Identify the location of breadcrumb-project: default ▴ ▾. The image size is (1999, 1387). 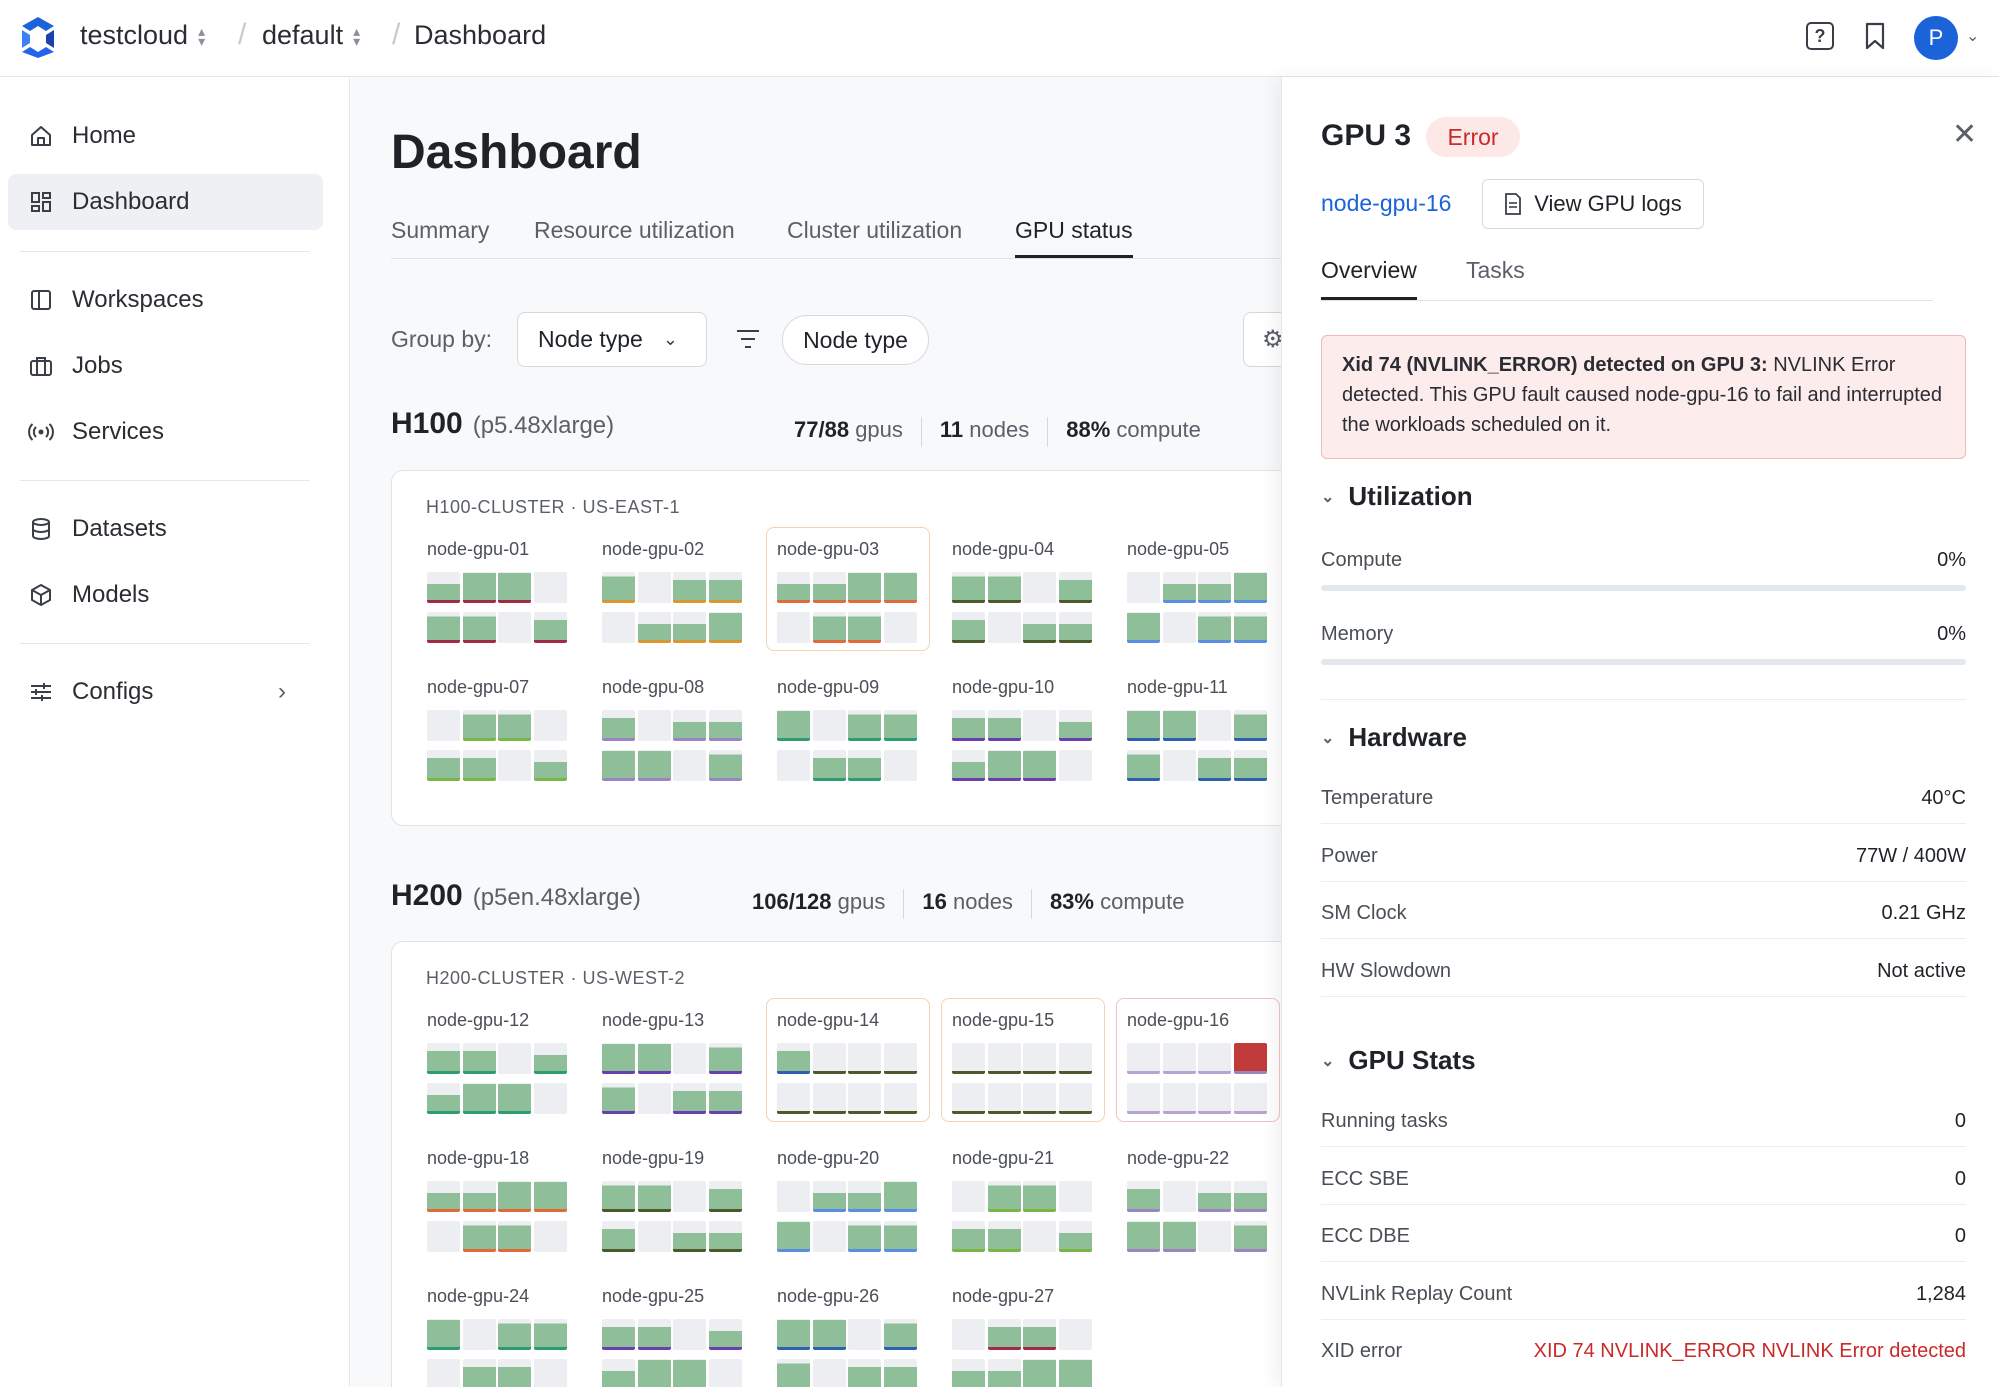
(311, 35).